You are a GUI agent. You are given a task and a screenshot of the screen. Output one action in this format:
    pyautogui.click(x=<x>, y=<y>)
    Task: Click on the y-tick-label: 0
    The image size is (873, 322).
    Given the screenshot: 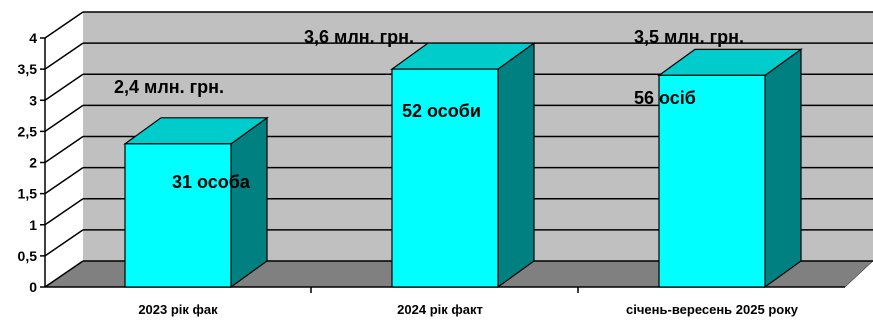 What is the action you would take?
    pyautogui.click(x=33, y=287)
    